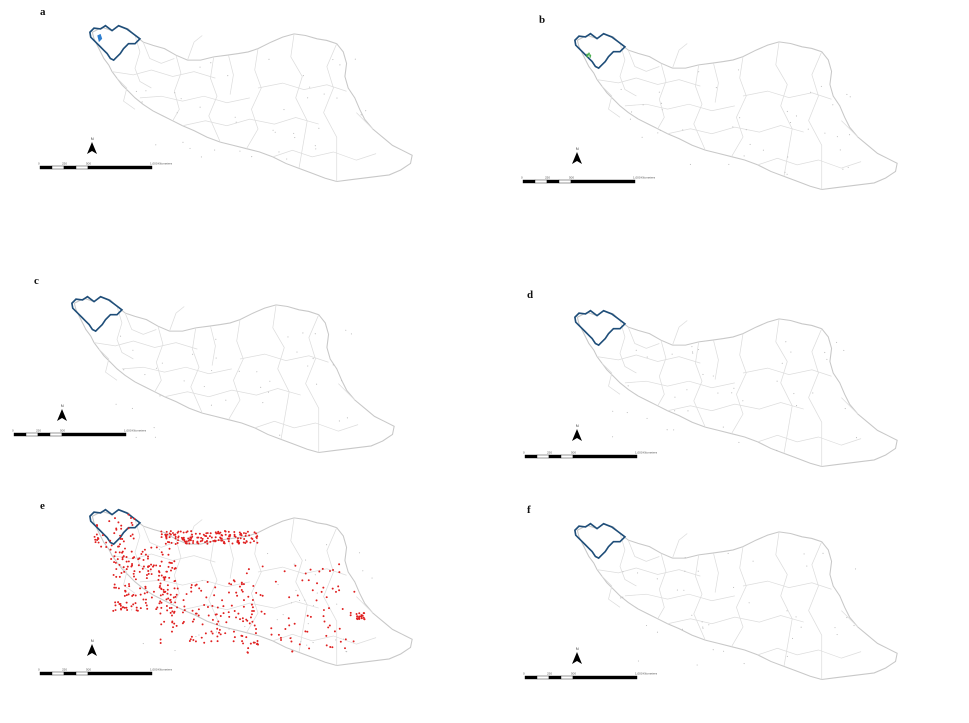 The width and height of the screenshot is (969, 723). What do you see at coordinates (710, 601) in the screenshot?
I see `map-canvas: N 0 250 500 1,000 Kilometers` at bounding box center [710, 601].